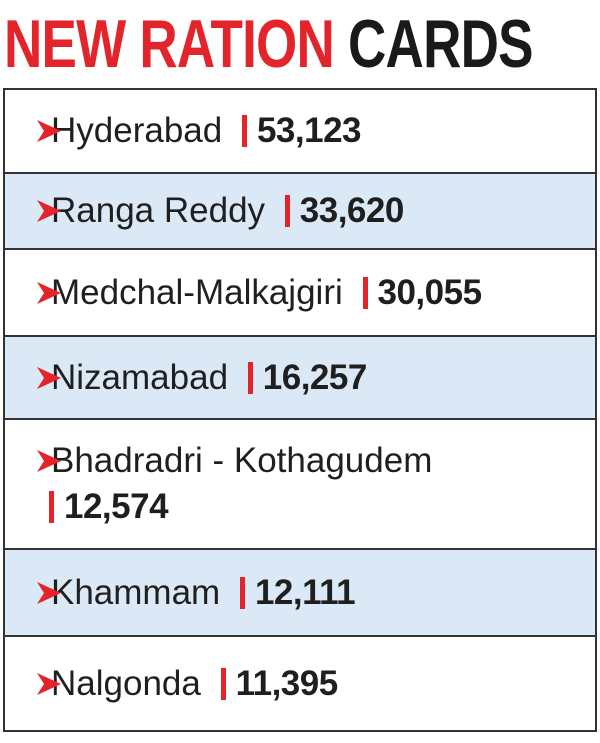  I want to click on district-name: Hyderabad, so click(137, 130).